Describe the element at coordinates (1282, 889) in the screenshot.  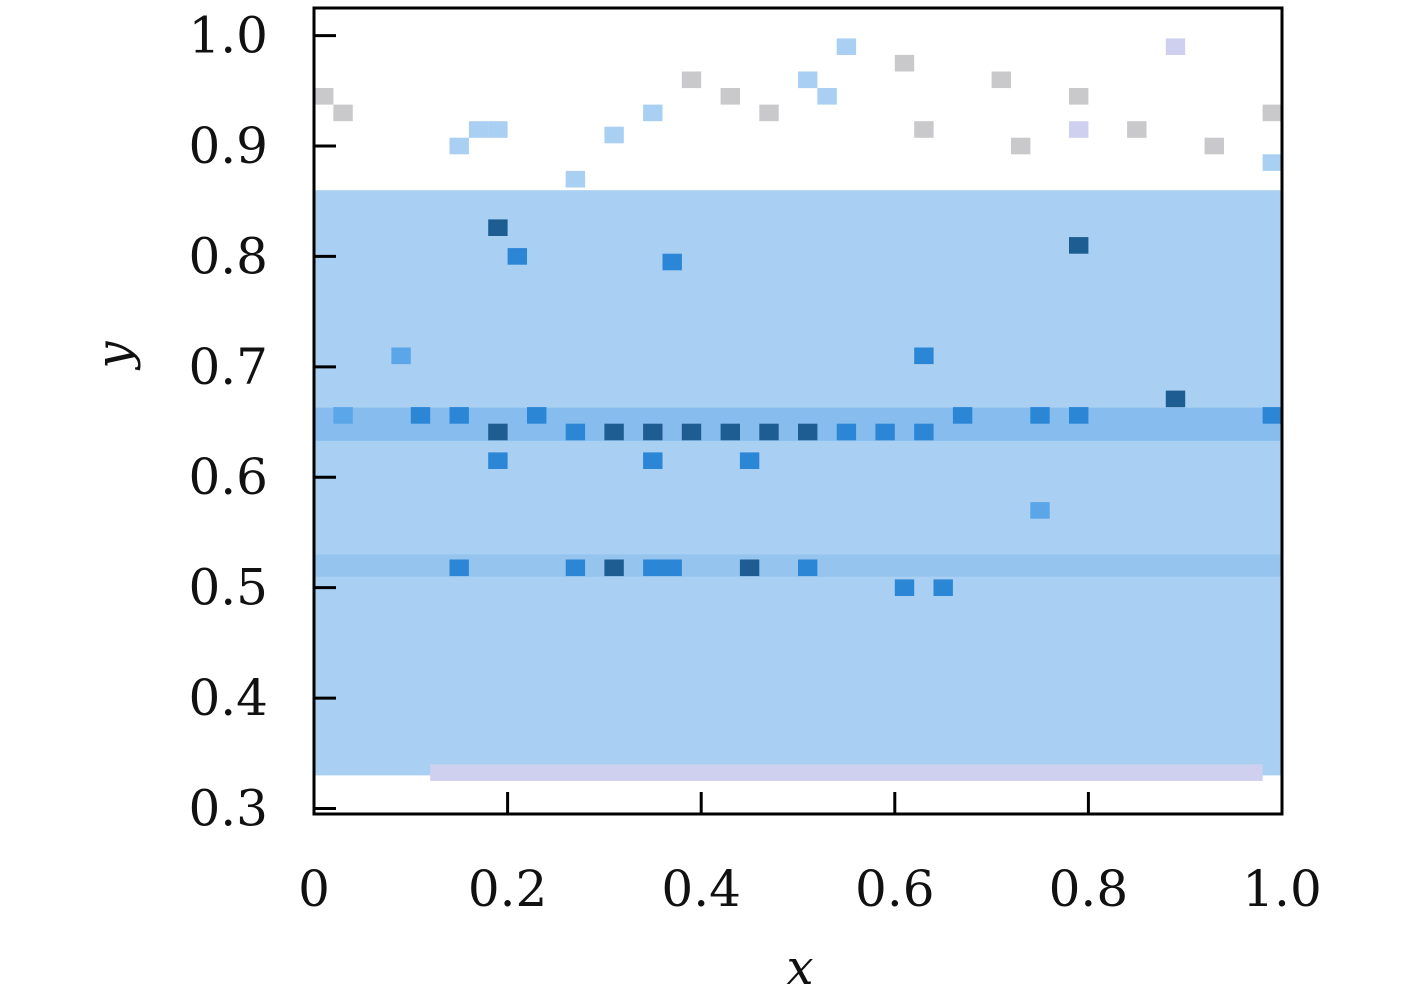
I see `x-tick-label: 1.0` at that location.